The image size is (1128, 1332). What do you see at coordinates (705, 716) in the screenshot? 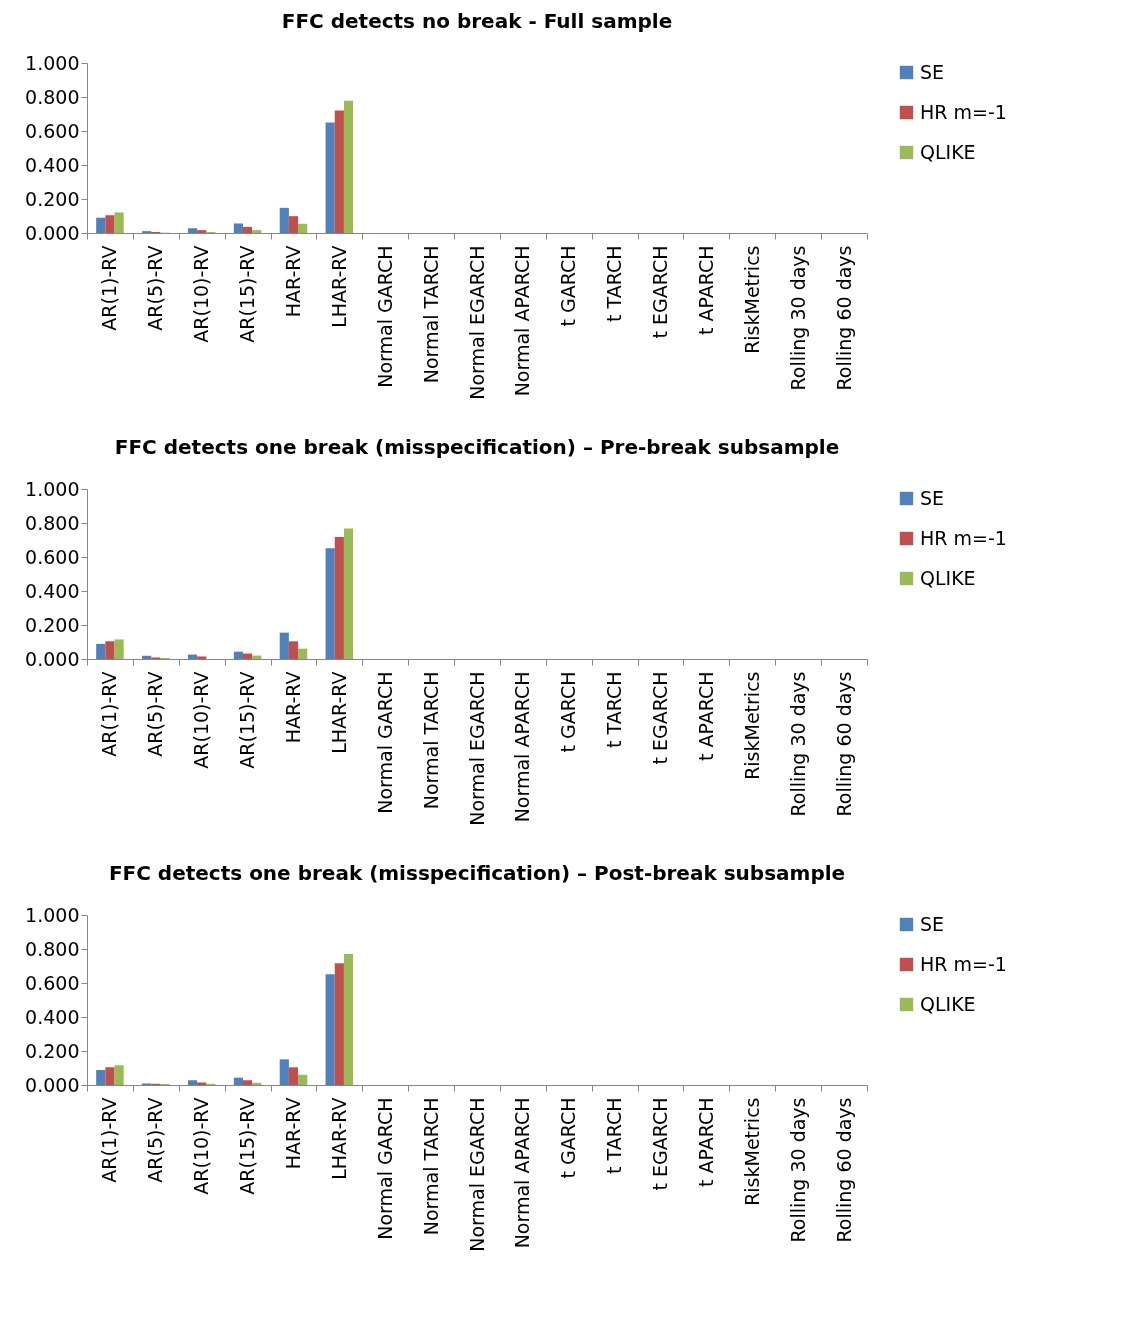
I see `x-tick-label: t APARCH` at bounding box center [705, 716].